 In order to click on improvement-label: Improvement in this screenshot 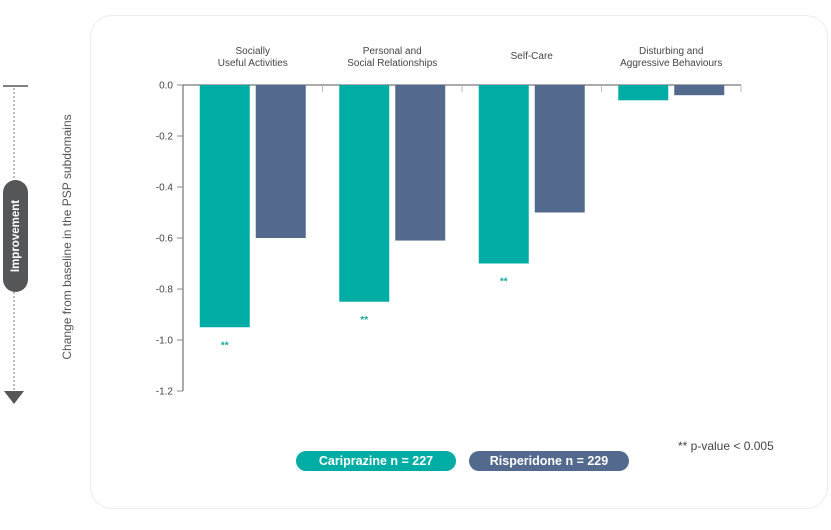, I will do `click(15, 236)`.